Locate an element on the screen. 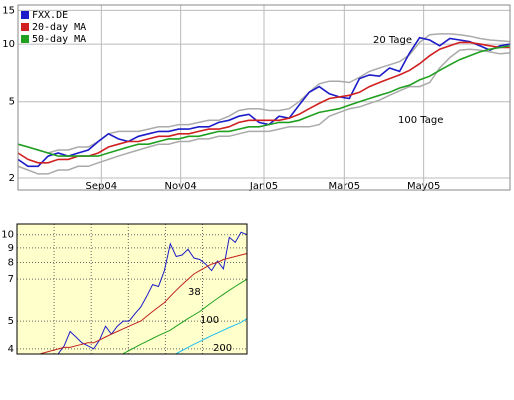 The width and height of the screenshot is (514, 400). legend-label: 20-day MA is located at coordinates (59, 27).